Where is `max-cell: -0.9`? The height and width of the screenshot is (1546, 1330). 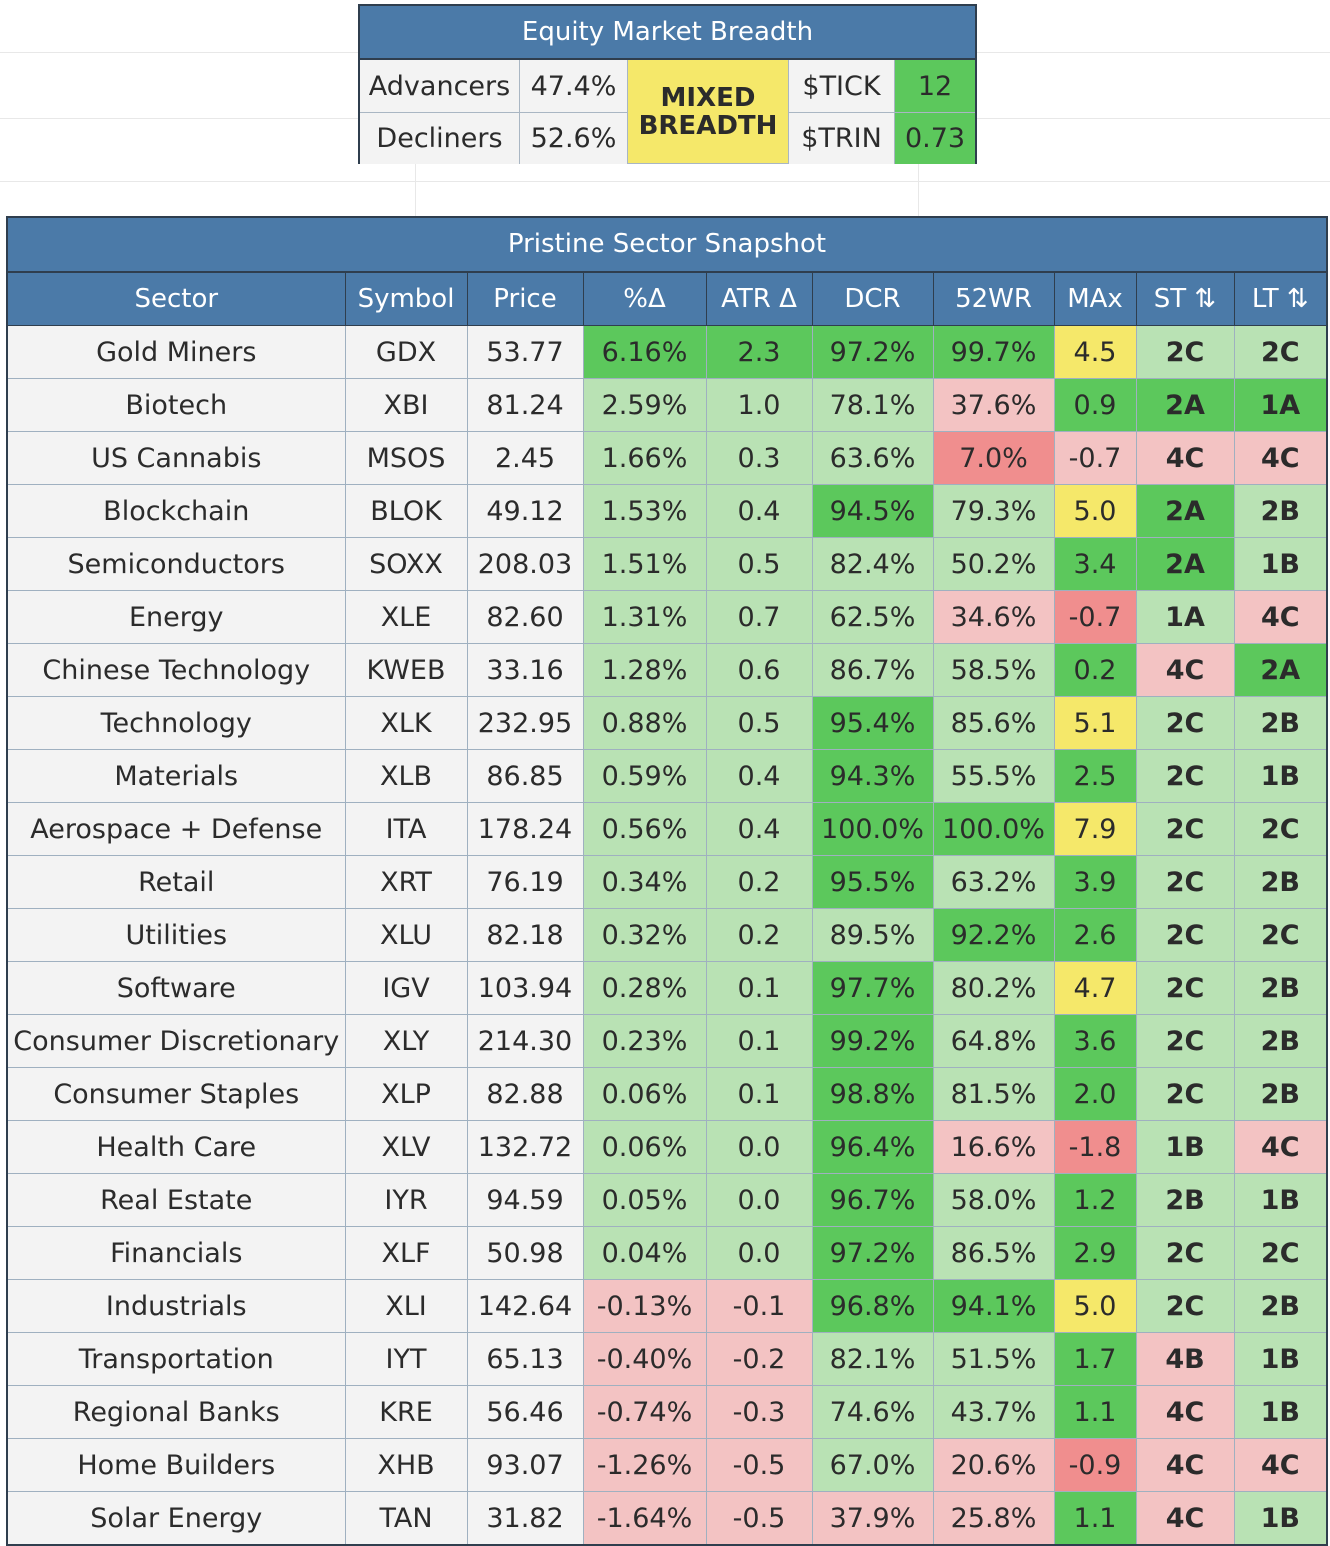
max-cell: -0.9 is located at coordinates (1095, 1465).